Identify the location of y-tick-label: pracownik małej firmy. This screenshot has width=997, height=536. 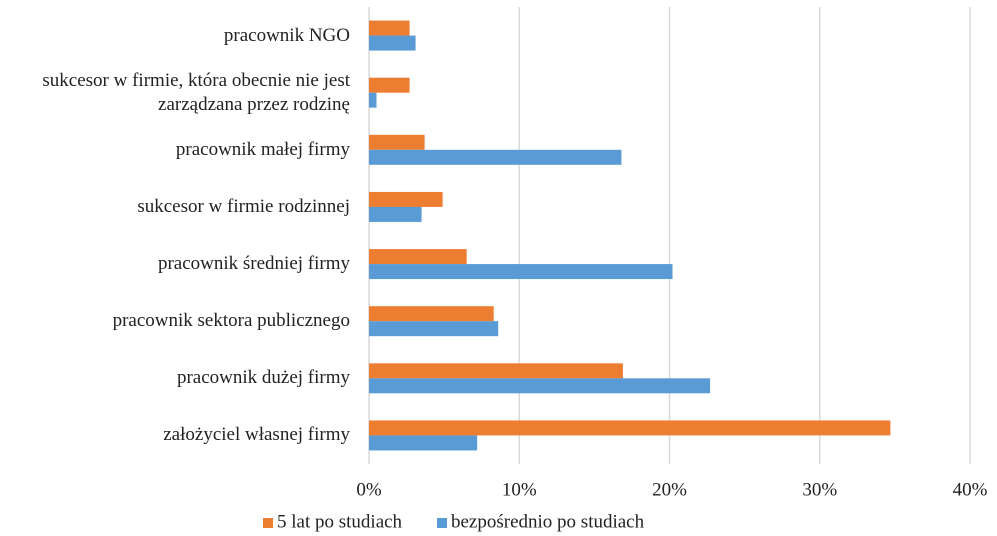
(262, 149).